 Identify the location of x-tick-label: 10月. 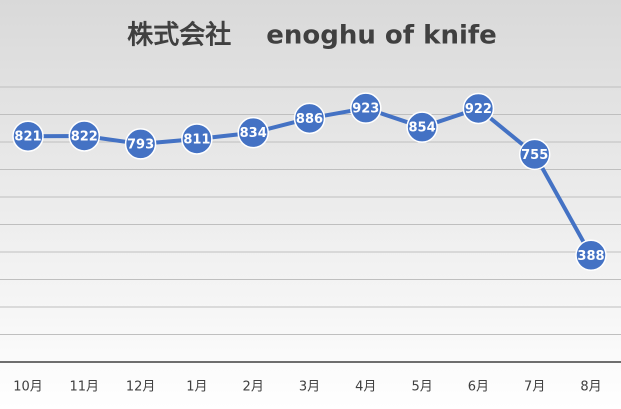
(28, 387).